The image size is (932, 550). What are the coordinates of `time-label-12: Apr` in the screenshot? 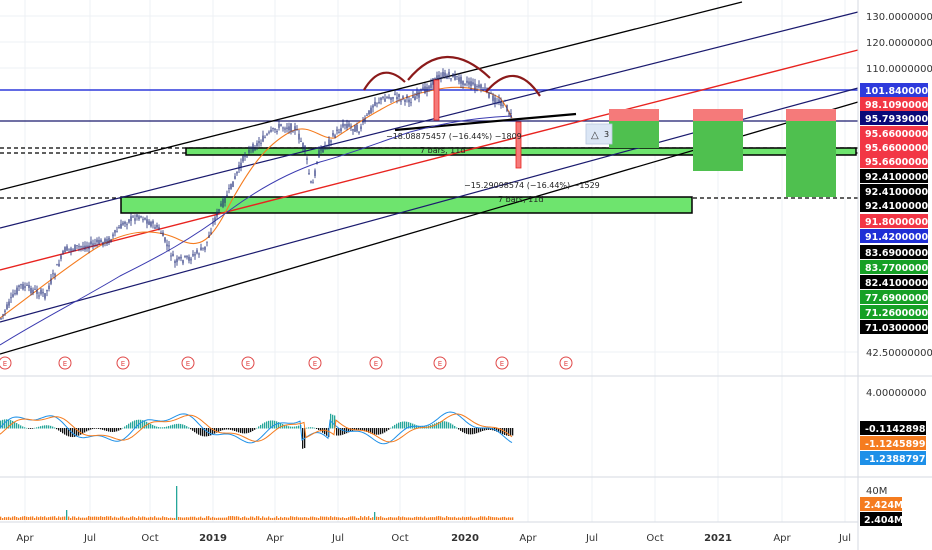 It's located at (782, 538).